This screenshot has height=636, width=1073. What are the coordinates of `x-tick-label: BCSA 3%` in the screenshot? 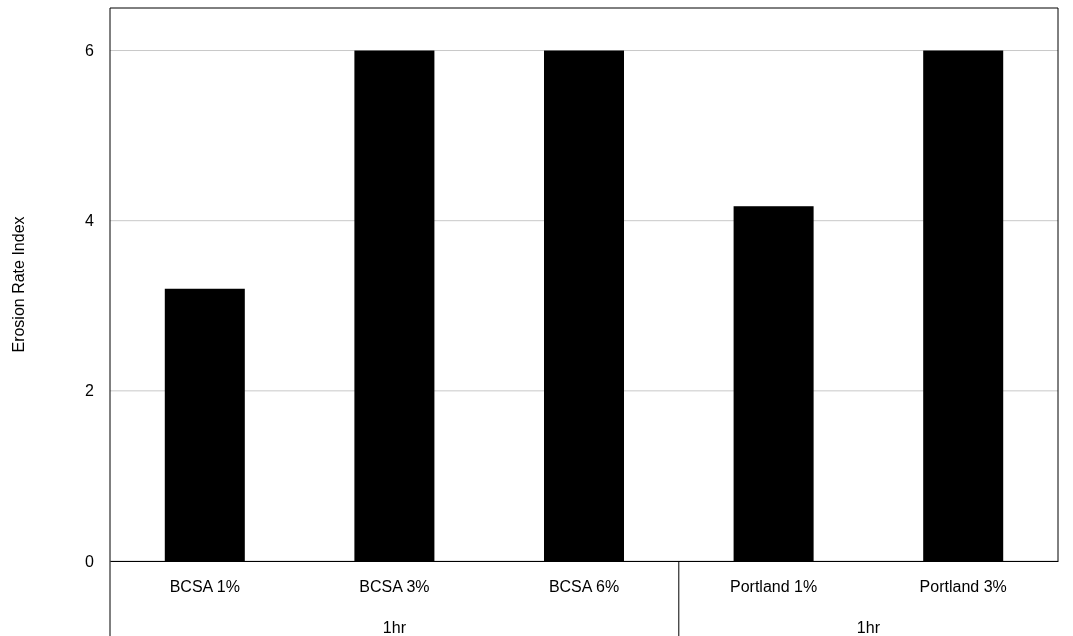 It's located at (394, 587).